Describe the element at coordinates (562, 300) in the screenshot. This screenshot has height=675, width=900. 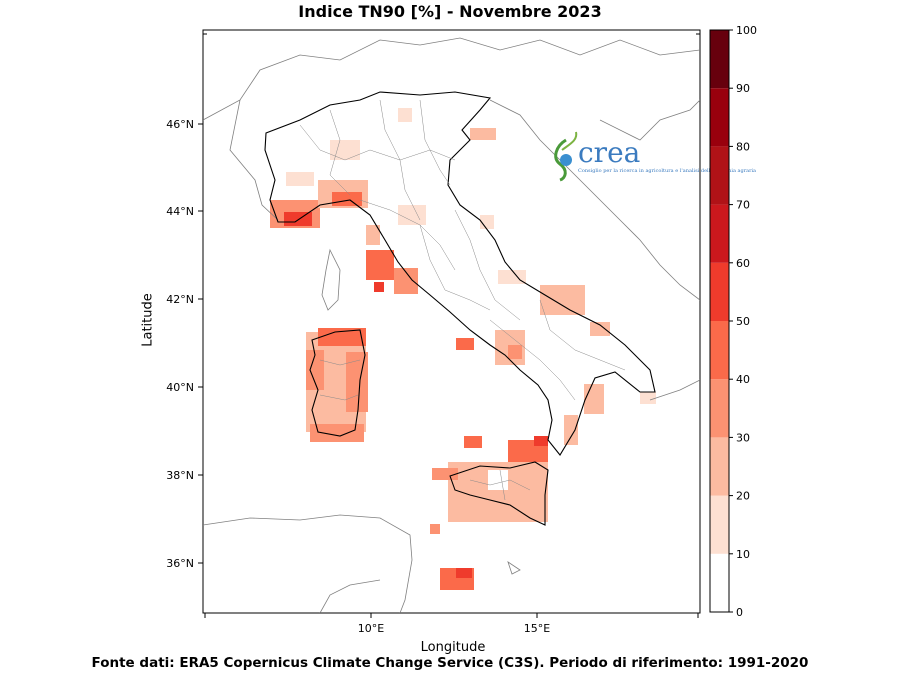
I see `cell-gargano` at that location.